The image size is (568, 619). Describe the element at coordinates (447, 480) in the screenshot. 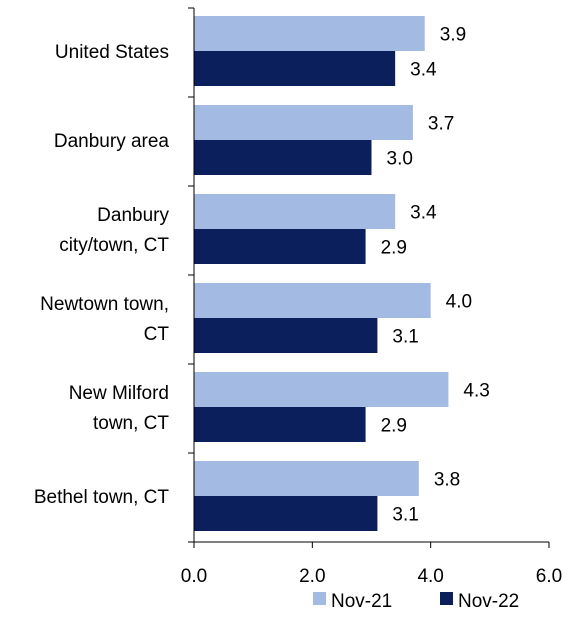

I see `data-label-nov-21-5: 3.8` at that location.